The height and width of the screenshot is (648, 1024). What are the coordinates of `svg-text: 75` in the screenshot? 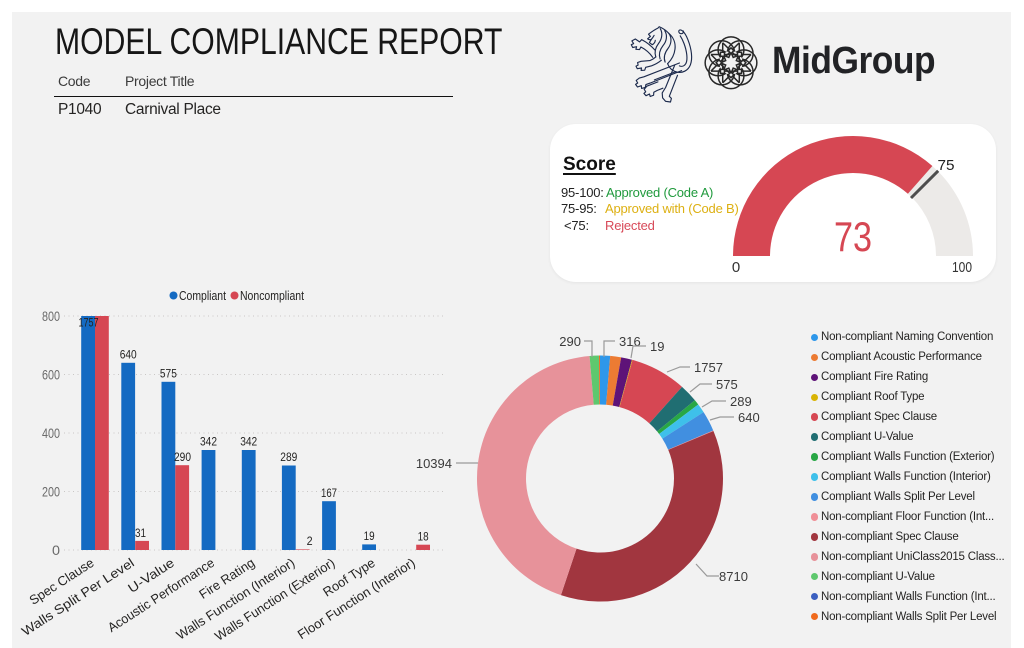 It's located at (946, 165).